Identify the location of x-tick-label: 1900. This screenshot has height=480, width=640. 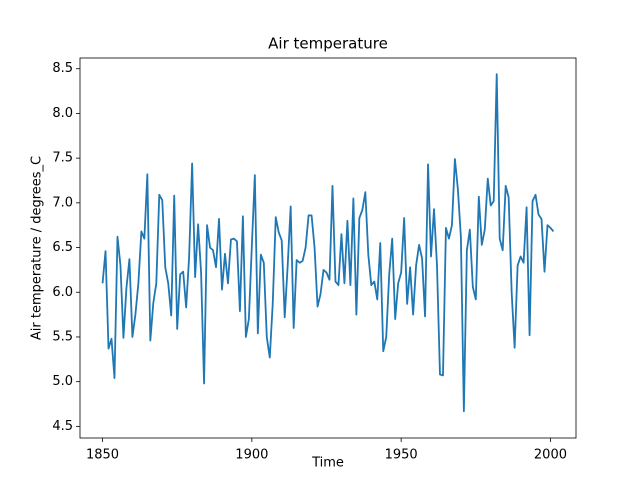
(251, 455).